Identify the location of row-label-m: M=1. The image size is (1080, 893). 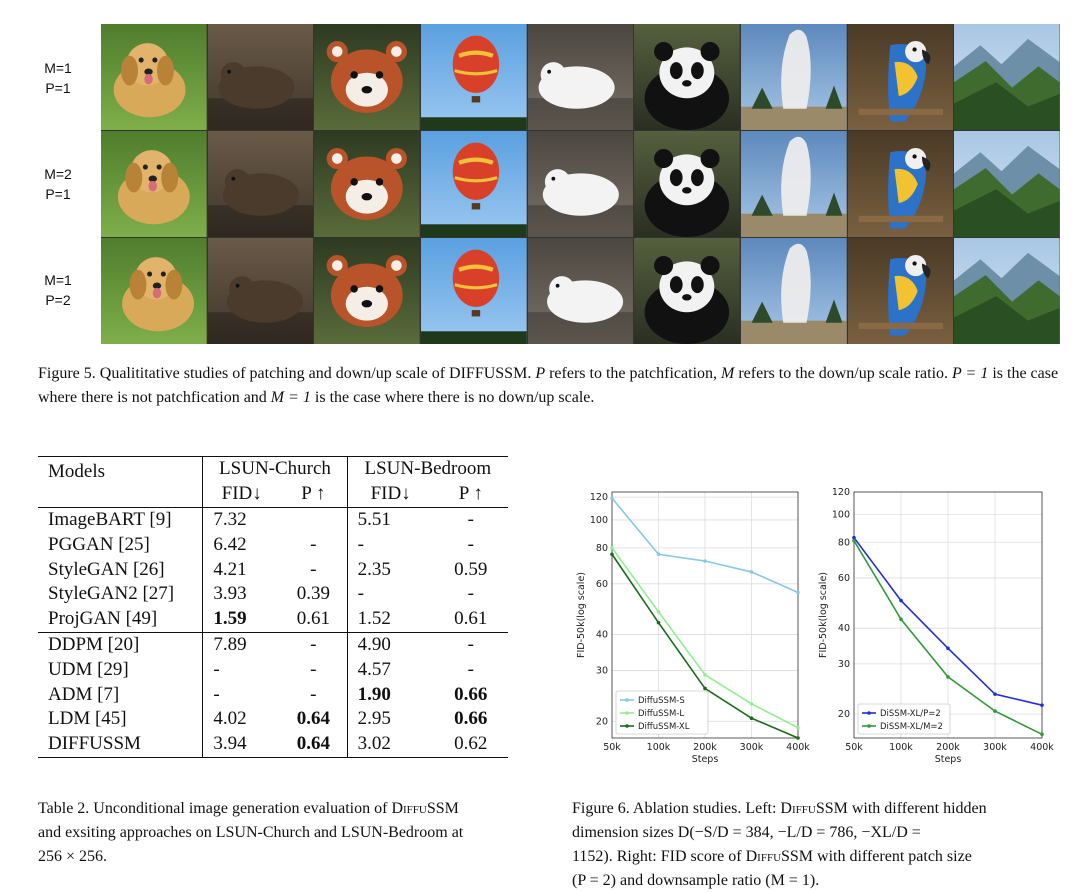
(58, 68).